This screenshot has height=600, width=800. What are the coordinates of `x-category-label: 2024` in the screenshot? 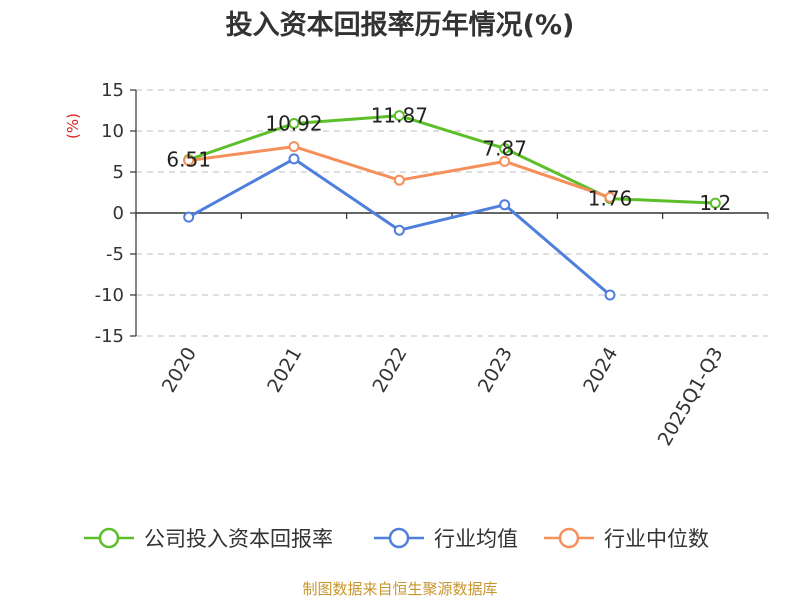 It's located at (600, 370).